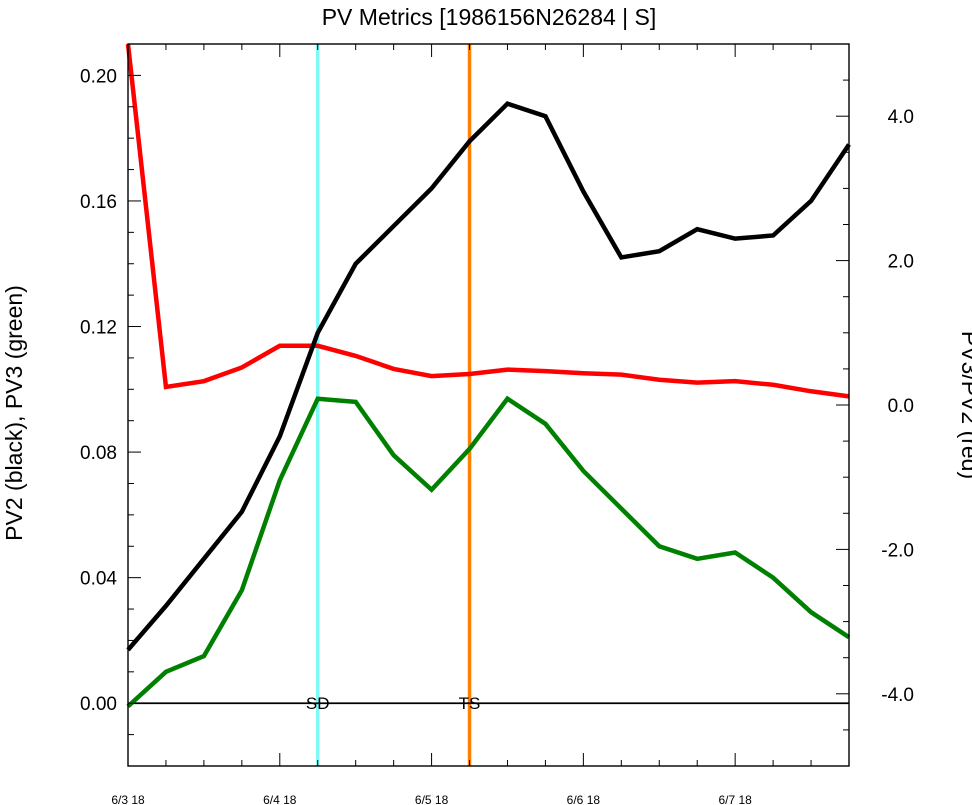 The height and width of the screenshot is (805, 972). What do you see at coordinates (901, 117) in the screenshot?
I see `y-tick-label-right: 4.0` at bounding box center [901, 117].